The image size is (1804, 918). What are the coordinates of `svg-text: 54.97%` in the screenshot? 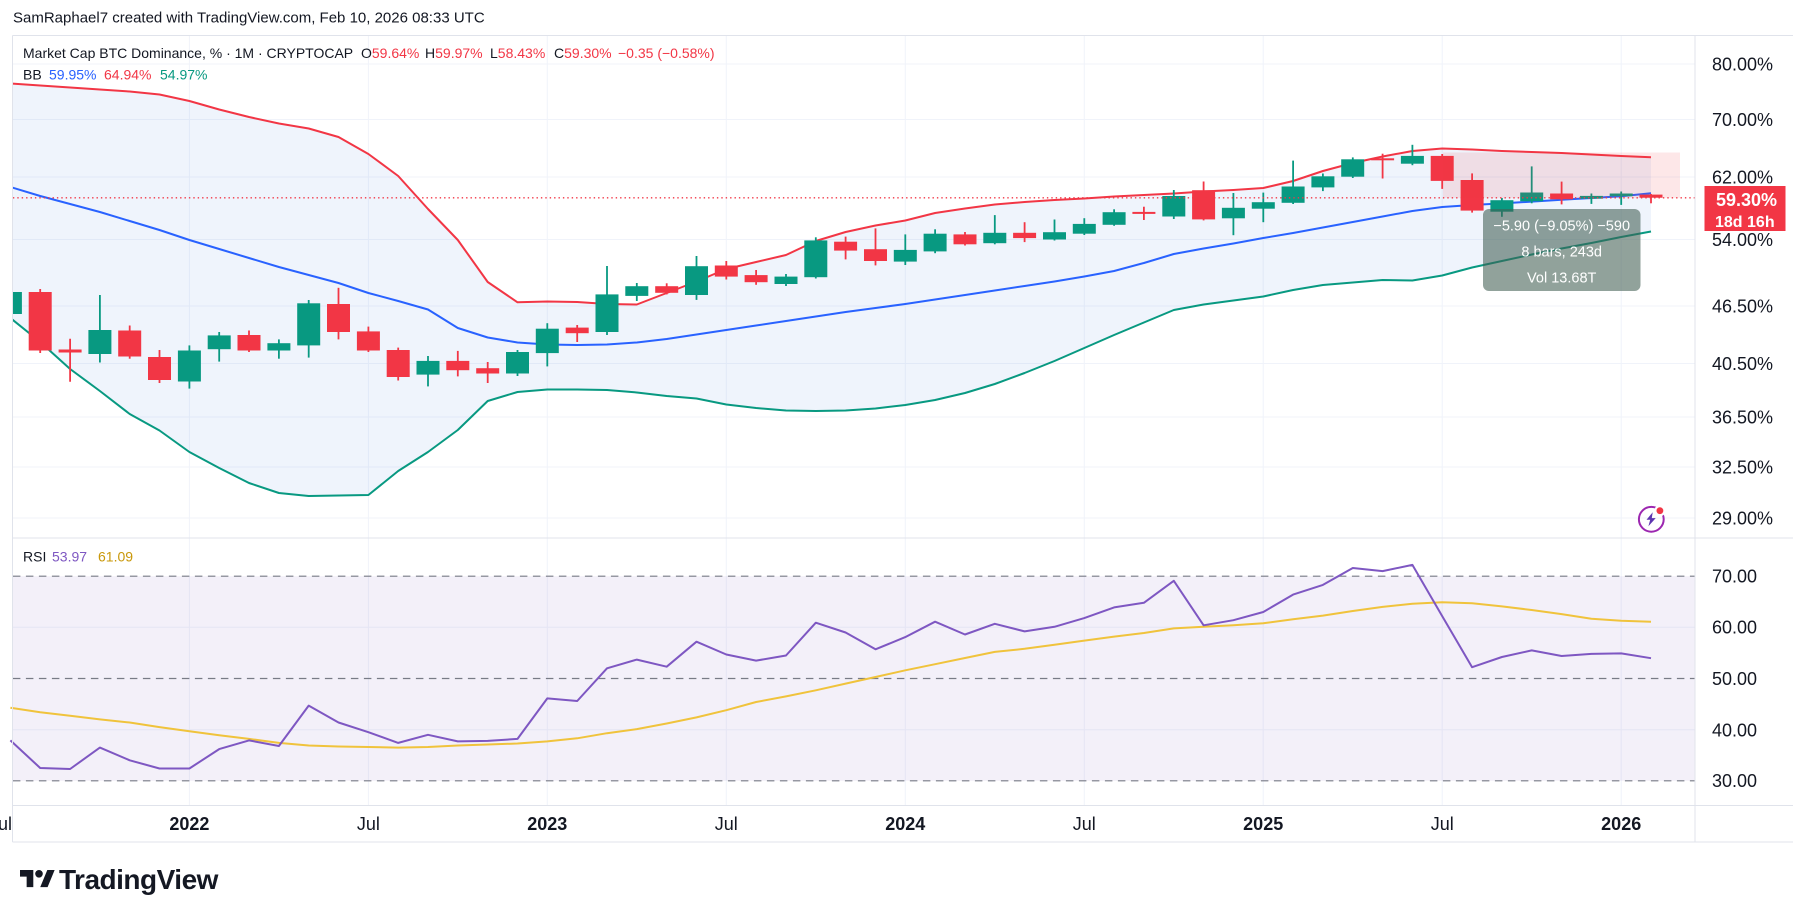 It's located at (183, 75).